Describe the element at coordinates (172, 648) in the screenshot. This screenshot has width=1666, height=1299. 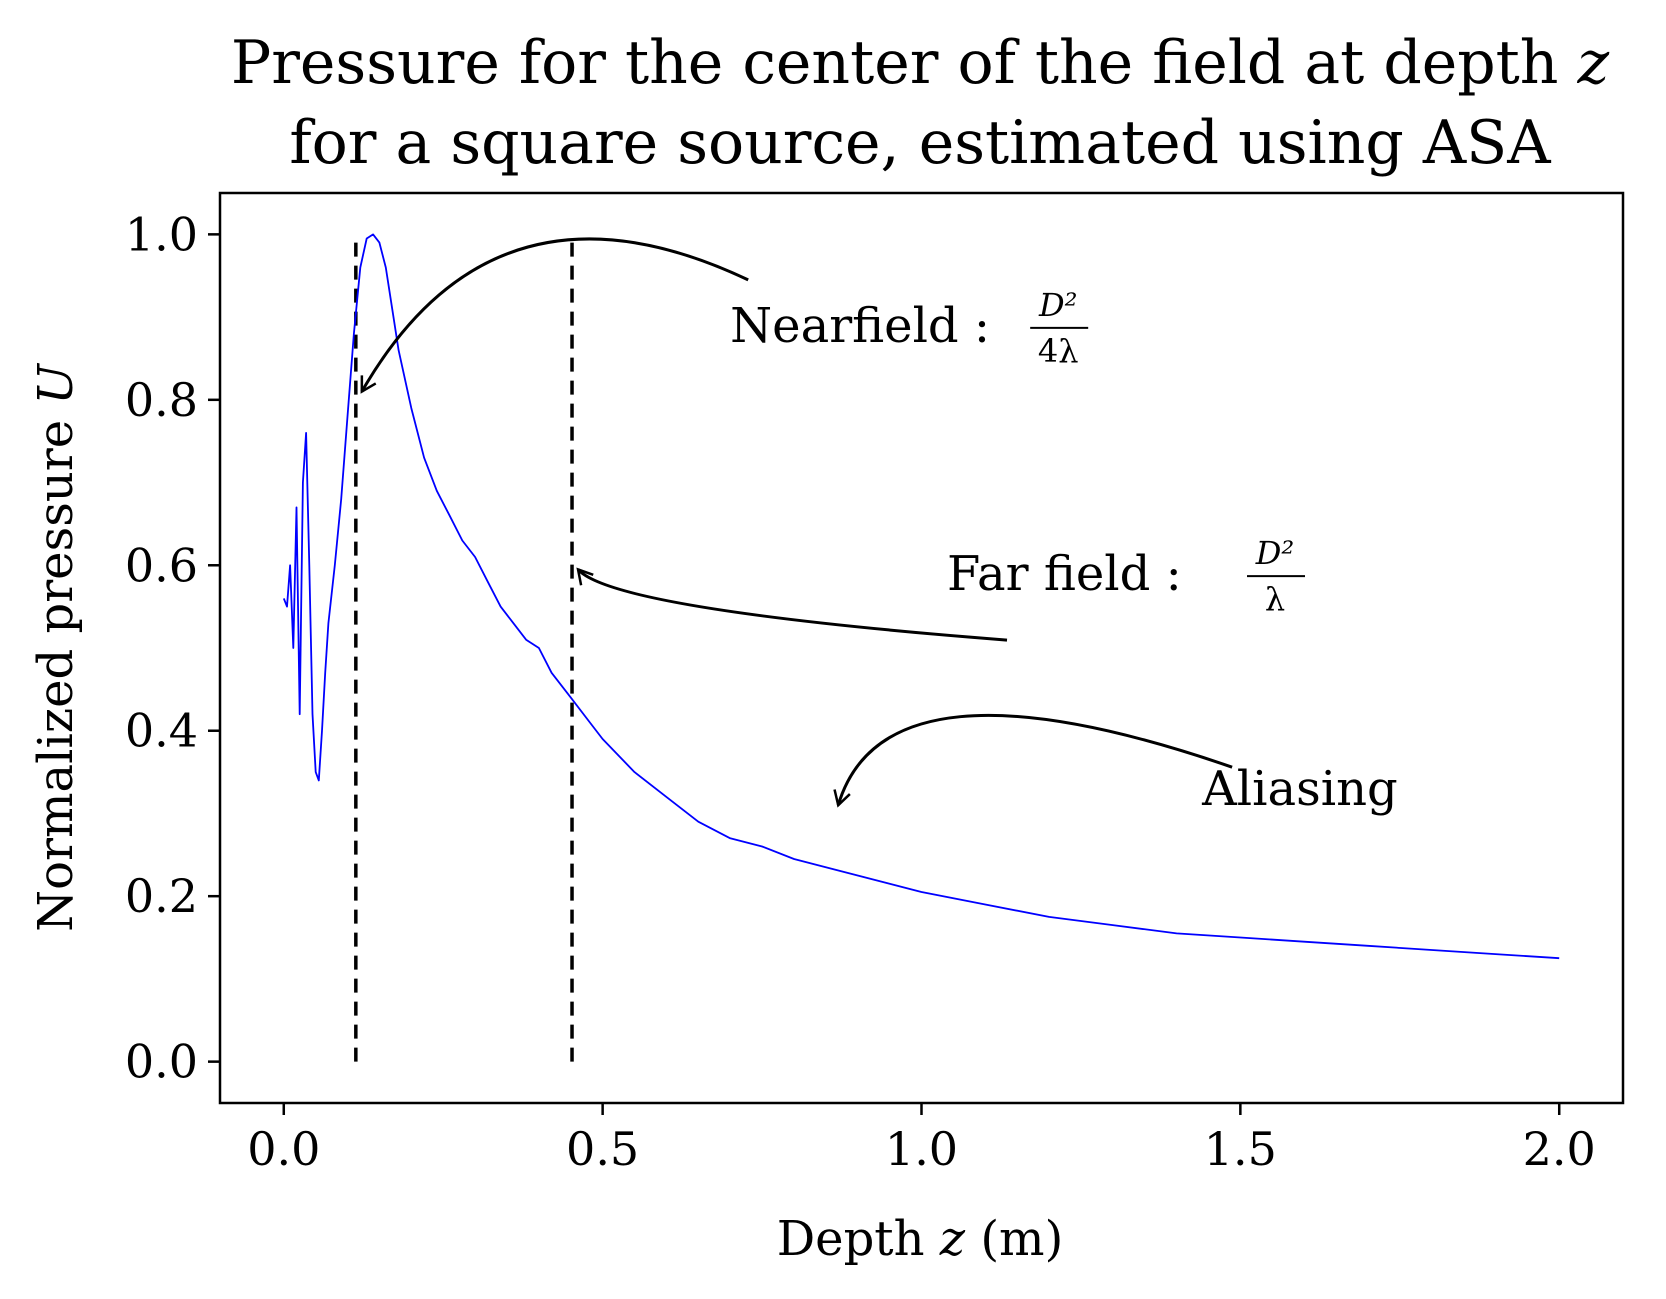
I see `y-axis-ticks: 0.0 0.2 0.4 0.6 0.8 1.0` at that location.